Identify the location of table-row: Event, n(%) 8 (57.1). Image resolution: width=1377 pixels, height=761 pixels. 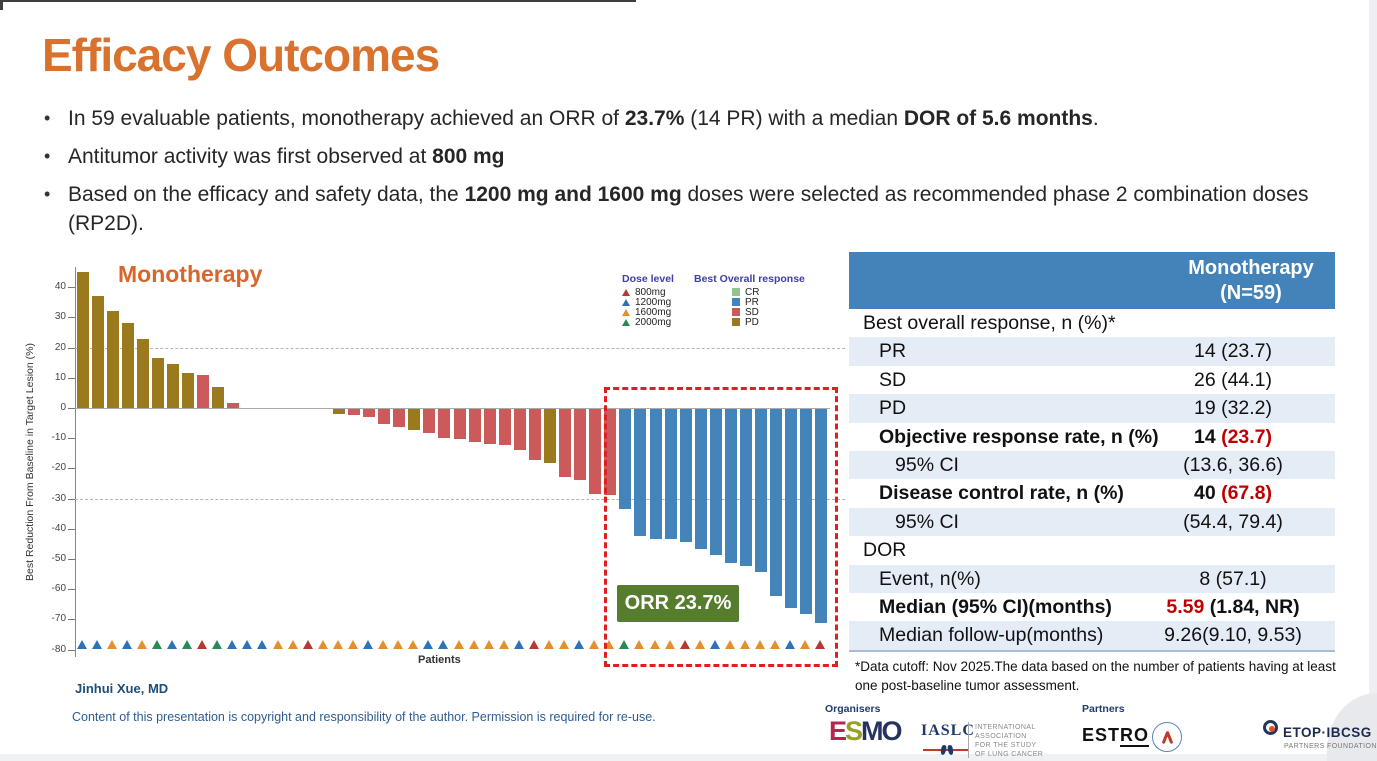
(1092, 578).